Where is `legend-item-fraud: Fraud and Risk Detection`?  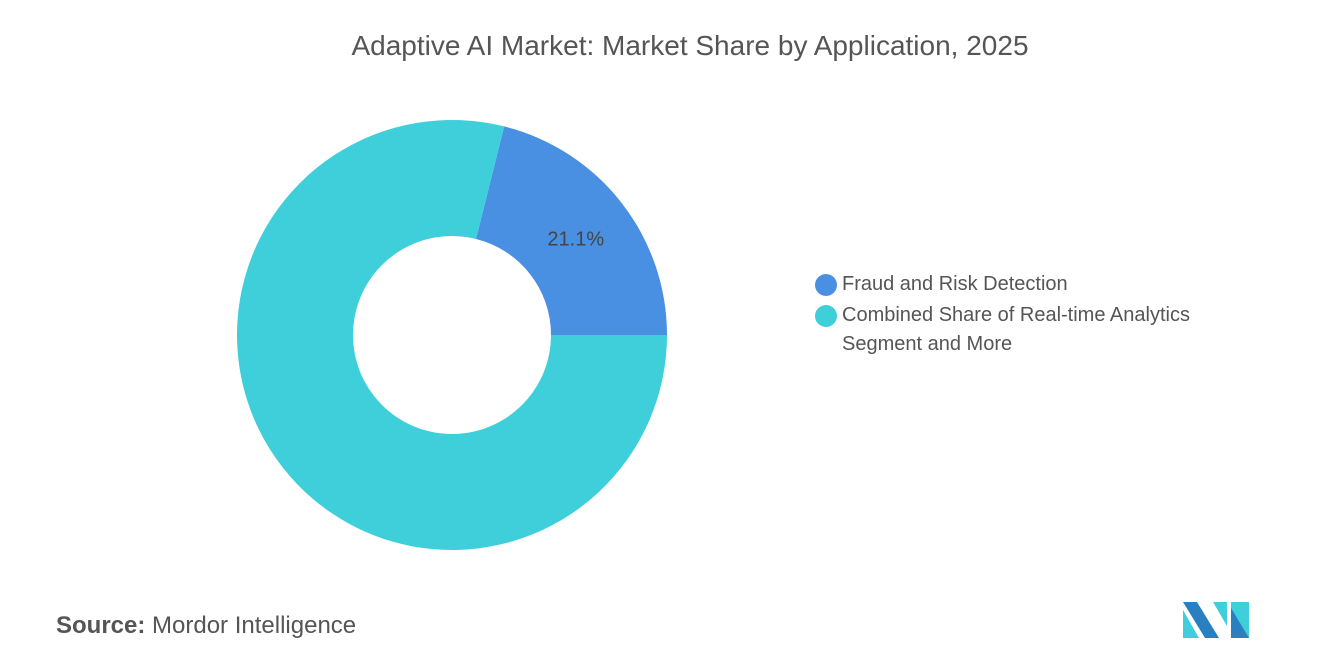 legend-item-fraud: Fraud and Risk Detection is located at coordinates (1038, 284).